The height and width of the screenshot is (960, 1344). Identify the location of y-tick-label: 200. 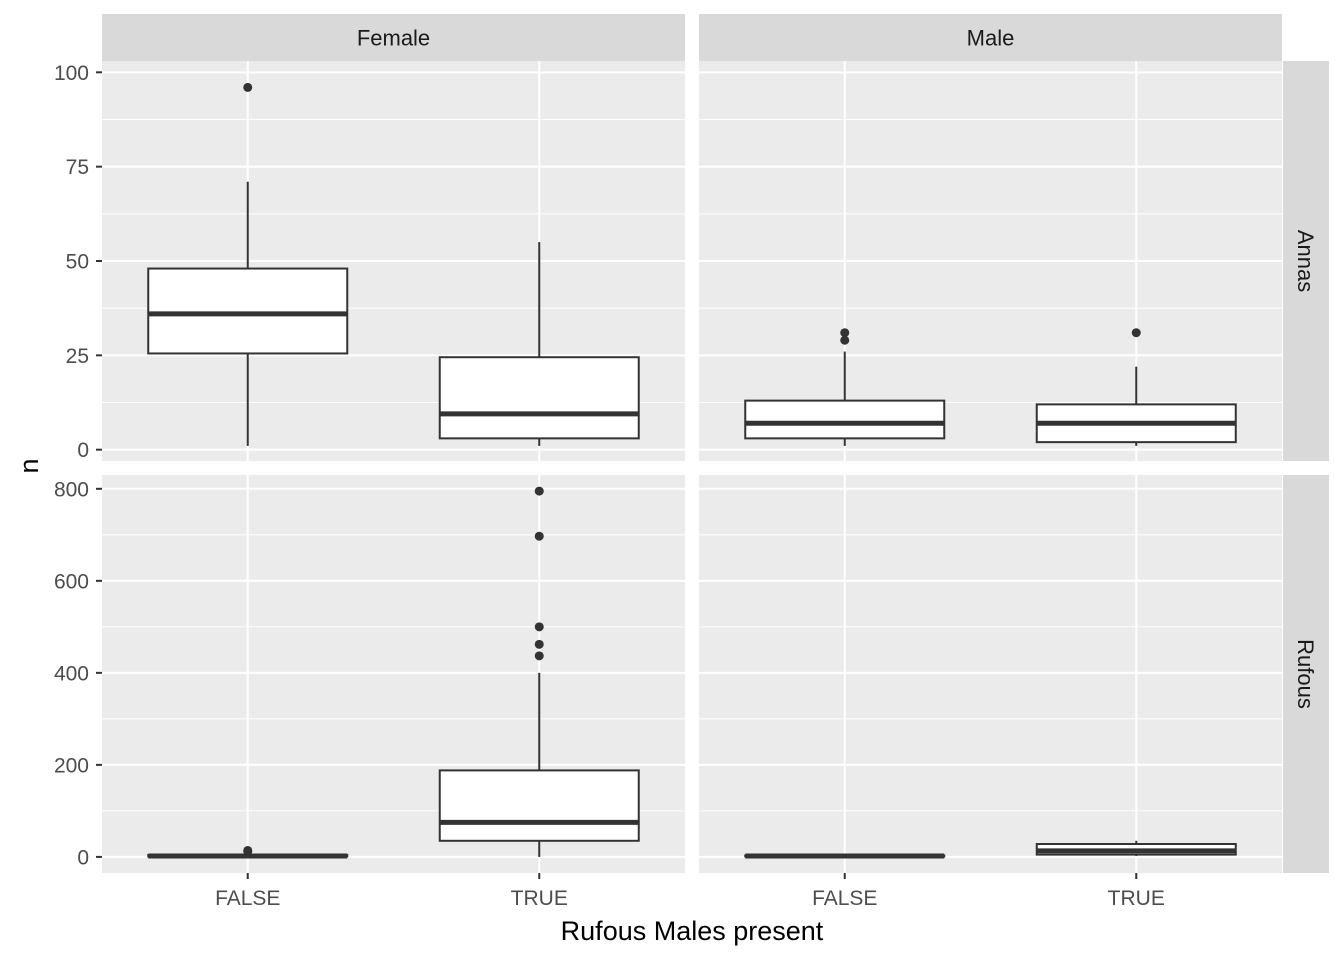
(71, 765).